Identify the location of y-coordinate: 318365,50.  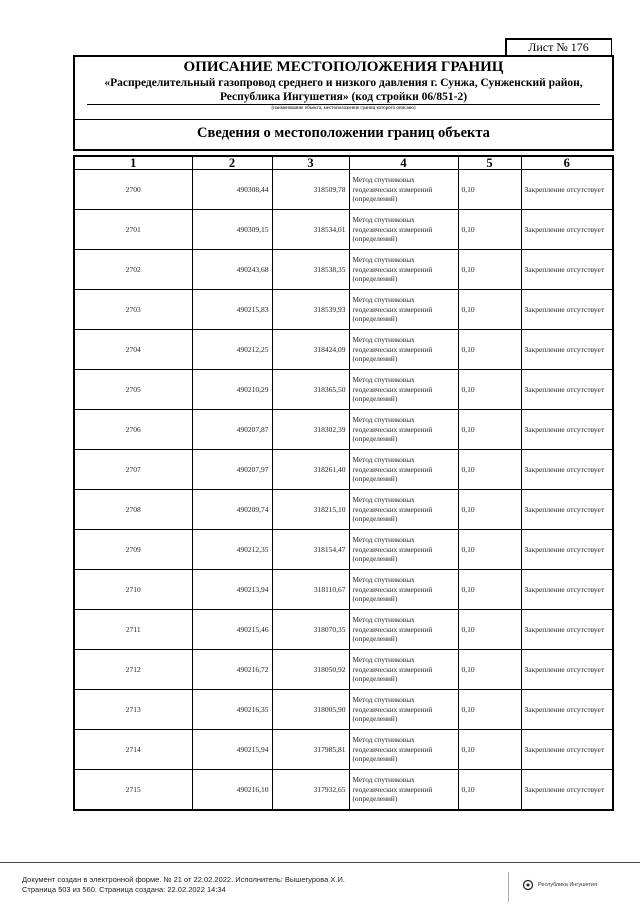
(310, 389).